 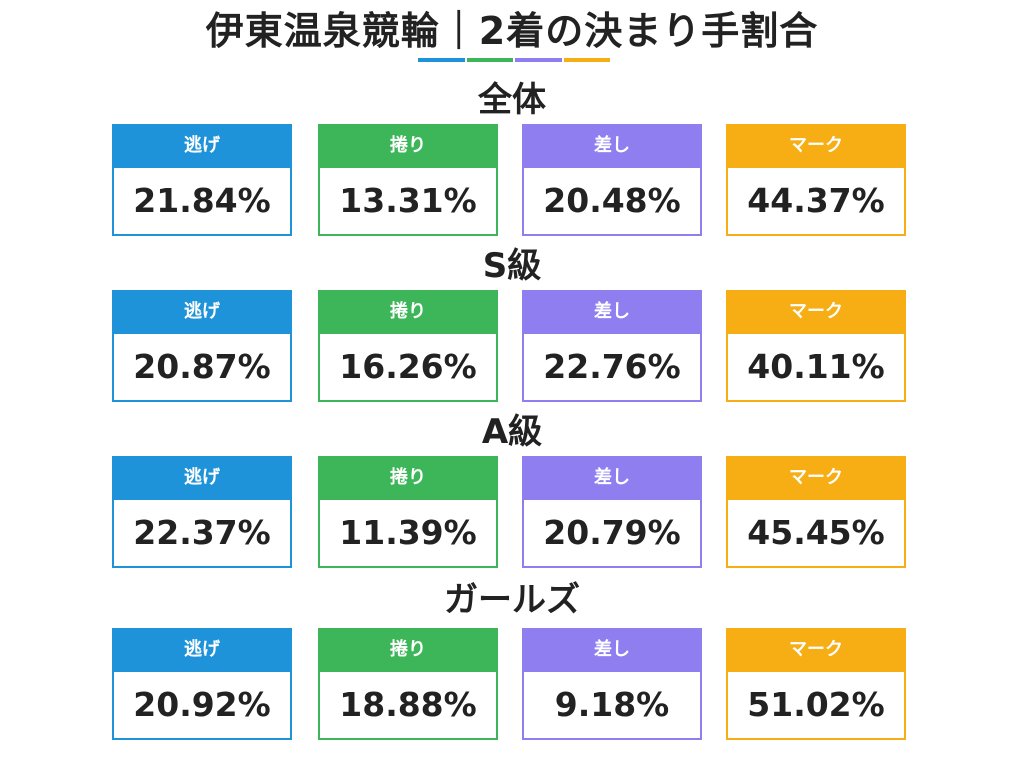 I want to click on value-card: マーク 51.02%, so click(x=816, y=684).